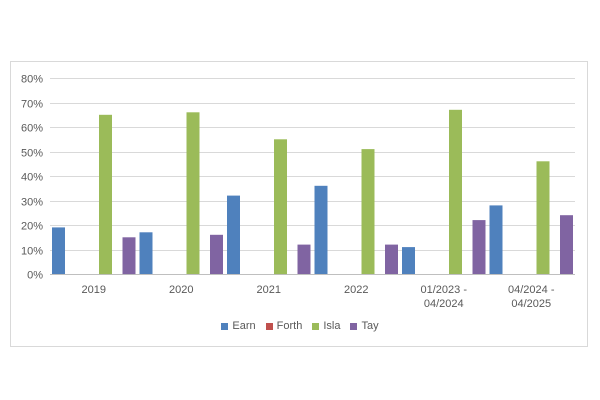 The image size is (600, 400). What do you see at coordinates (32, 80) in the screenshot?
I see `y-tick-label: 80%` at bounding box center [32, 80].